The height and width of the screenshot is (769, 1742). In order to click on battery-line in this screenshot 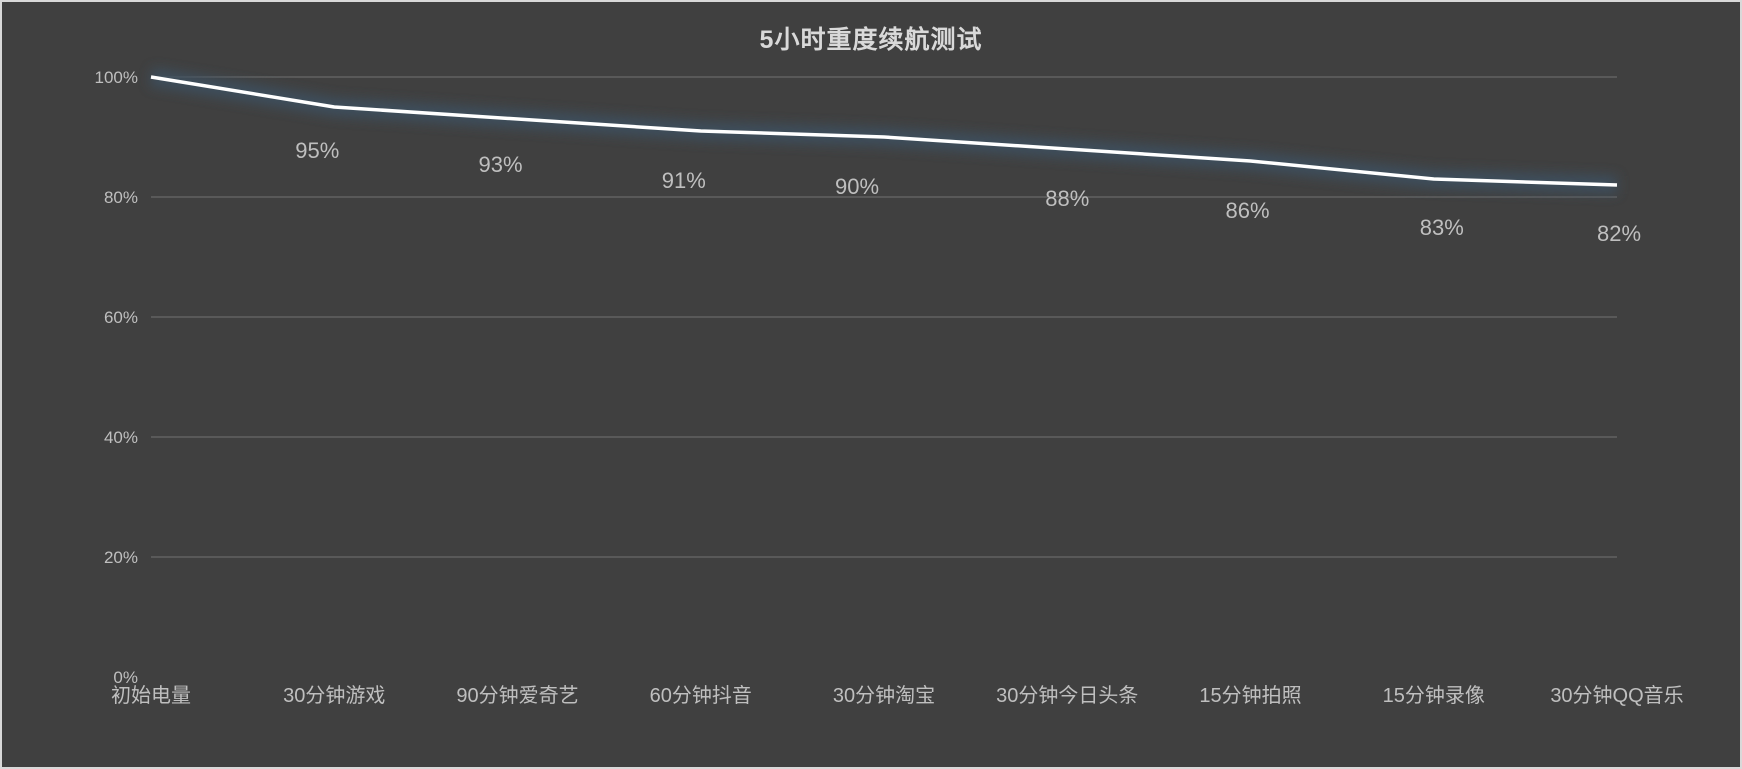, I will do `click(884, 131)`.